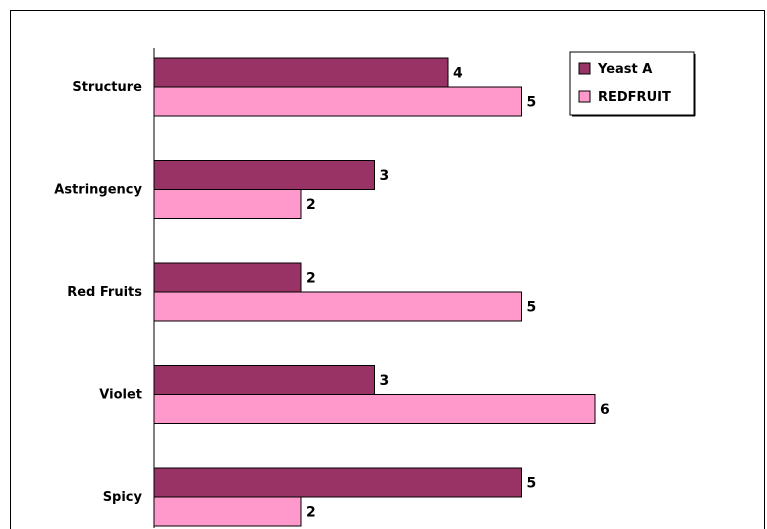  What do you see at coordinates (311, 279) in the screenshot?
I see `value-label-yeast-a-red-fruits: 2` at bounding box center [311, 279].